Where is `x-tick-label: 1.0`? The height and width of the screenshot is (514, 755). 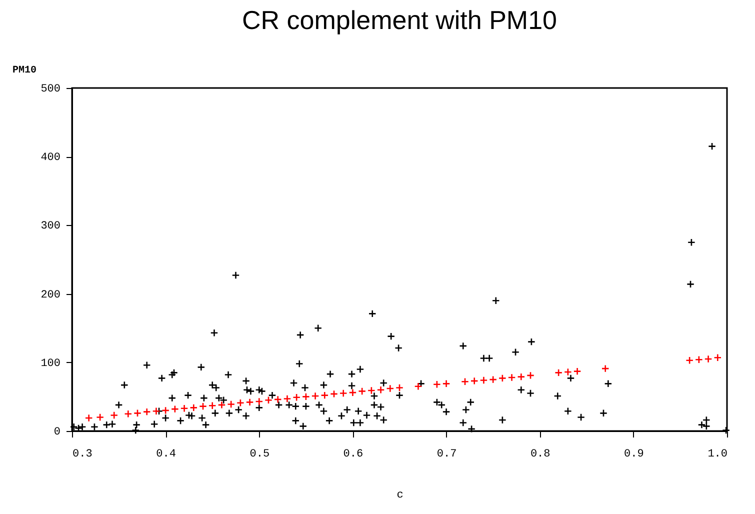
x-tick-label: 1.0 is located at coordinates (718, 454).